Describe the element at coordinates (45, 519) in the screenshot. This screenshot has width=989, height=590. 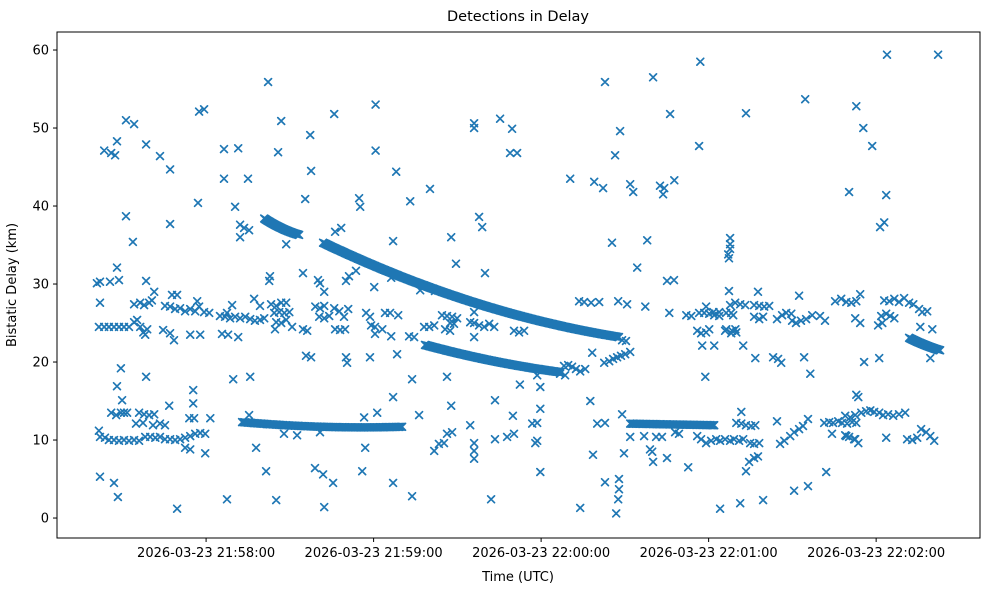
I see `y-tick-label: 0` at that location.